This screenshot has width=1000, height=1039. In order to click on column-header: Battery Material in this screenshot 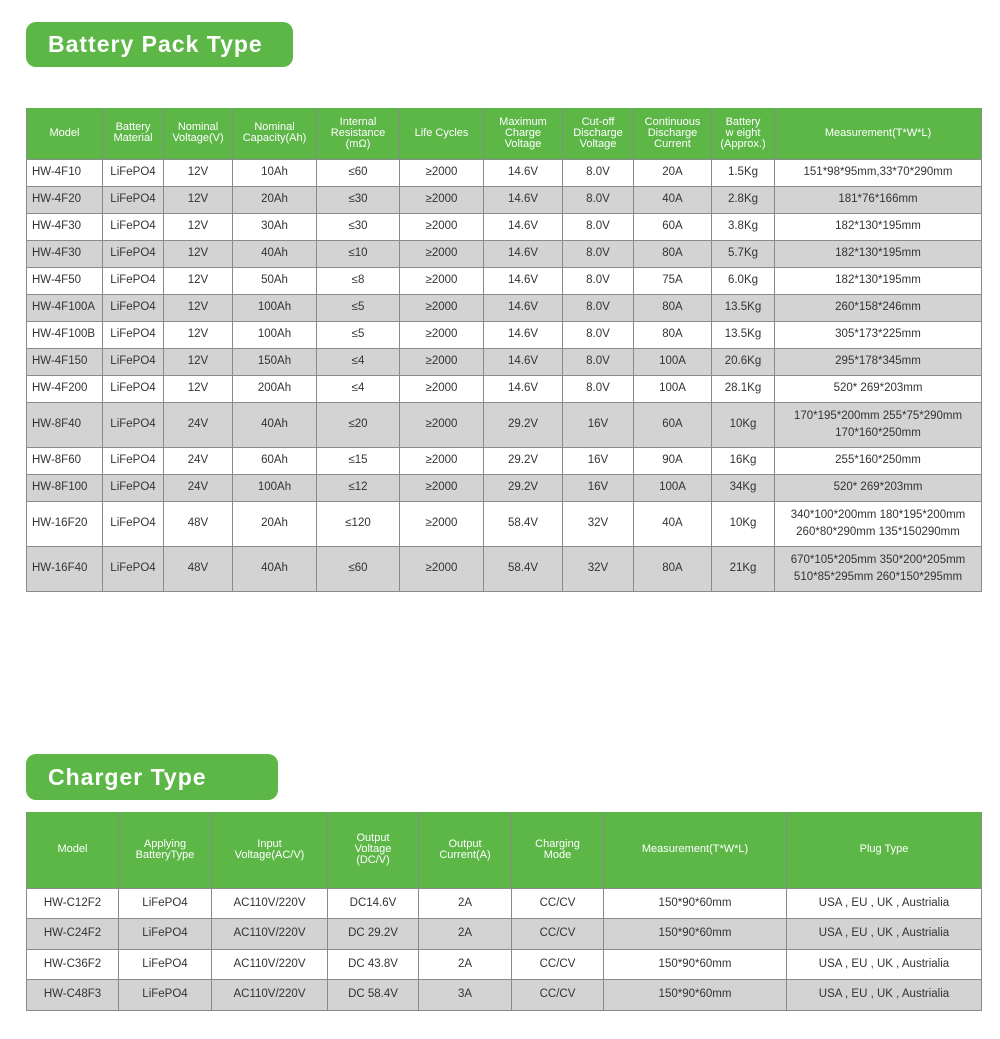, I will do `click(133, 134)`.